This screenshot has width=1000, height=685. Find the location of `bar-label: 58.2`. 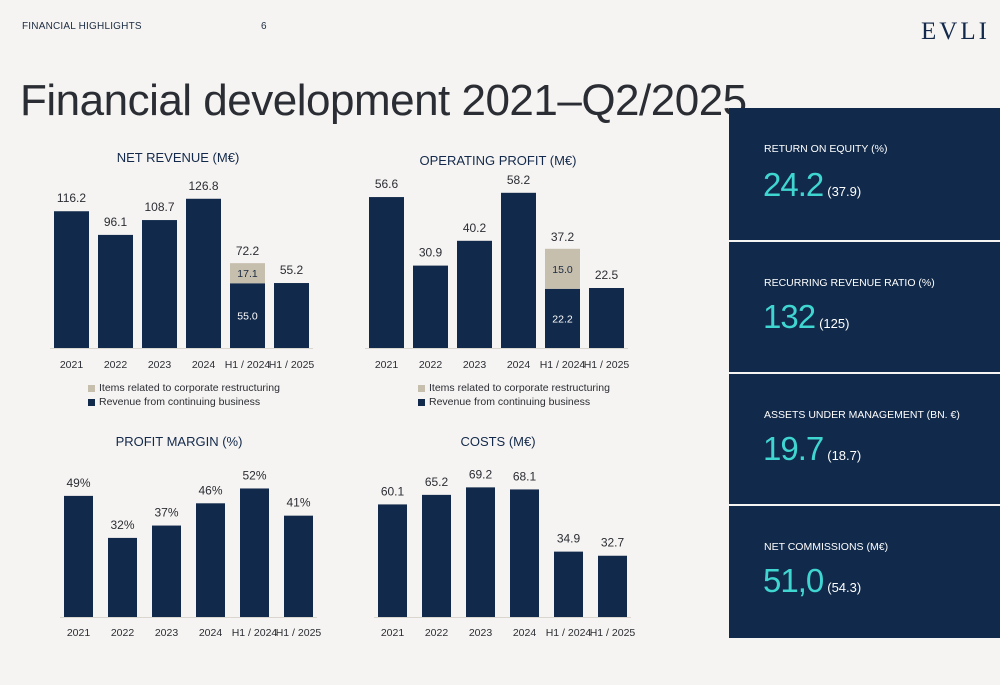

bar-label: 58.2 is located at coordinates (519, 180).